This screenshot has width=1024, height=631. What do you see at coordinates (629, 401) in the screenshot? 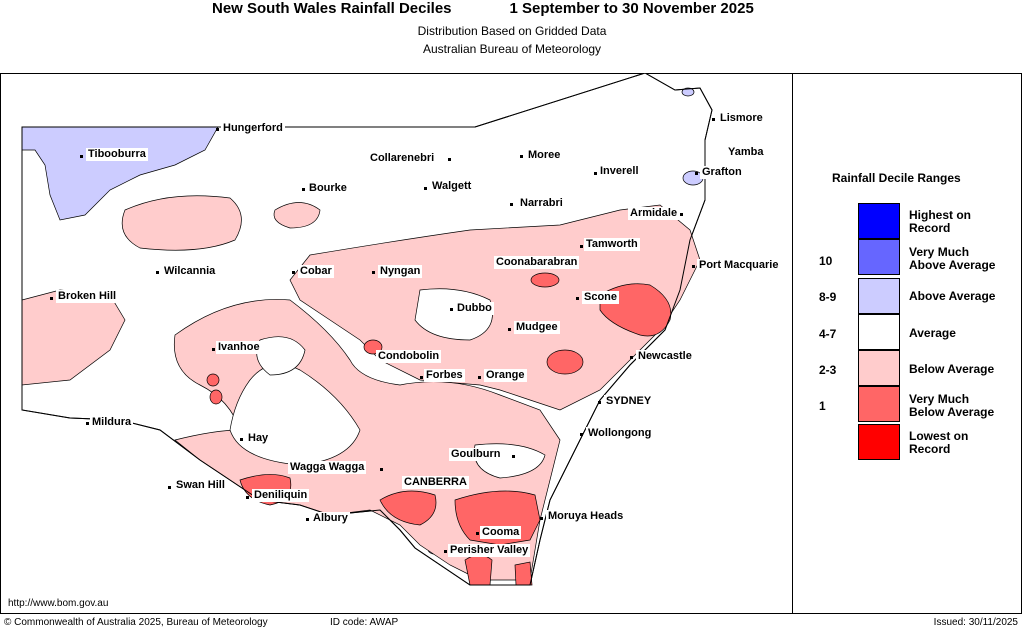
I see `town-sydney: SYDNEY` at bounding box center [629, 401].